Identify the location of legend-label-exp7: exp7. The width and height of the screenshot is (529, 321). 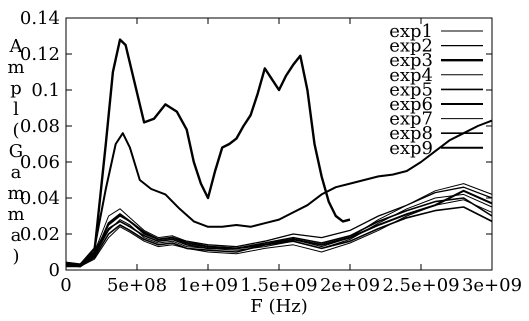
(411, 119).